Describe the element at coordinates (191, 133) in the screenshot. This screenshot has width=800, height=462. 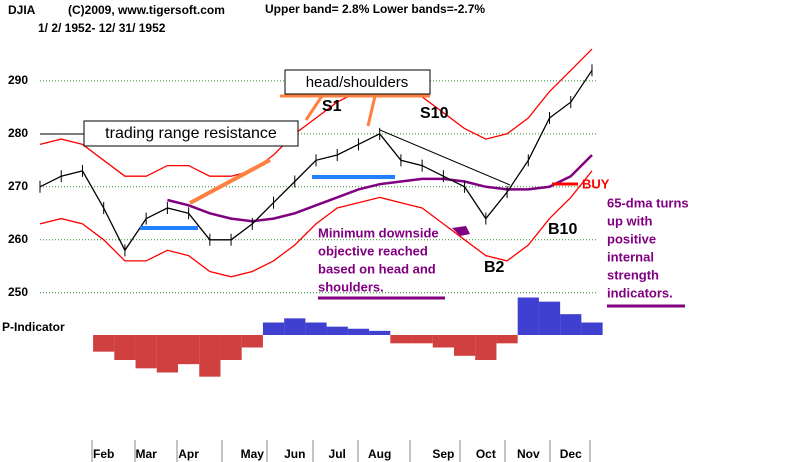
I see `resistance-label: trading range resistance` at that location.